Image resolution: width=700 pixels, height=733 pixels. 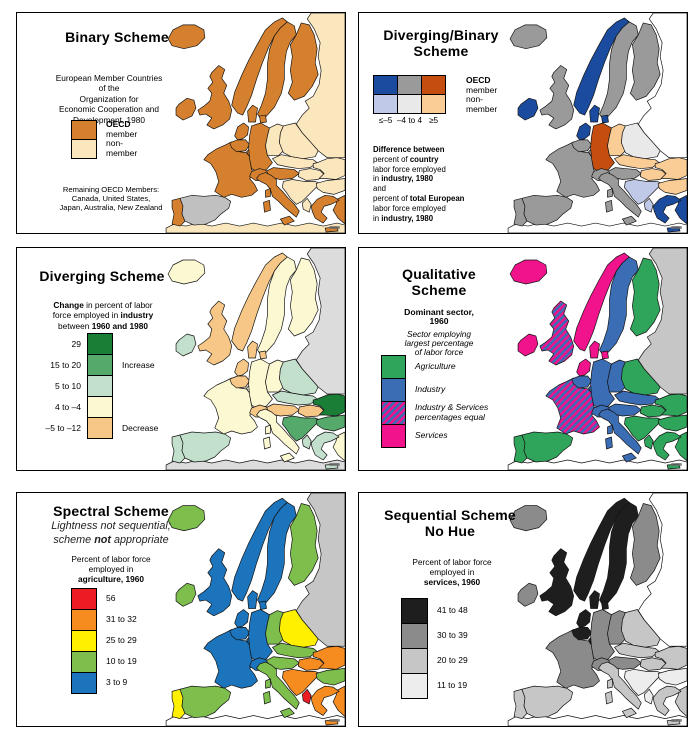 What do you see at coordinates (599, 114) in the screenshot?
I see `country-dk` at bounding box center [599, 114].